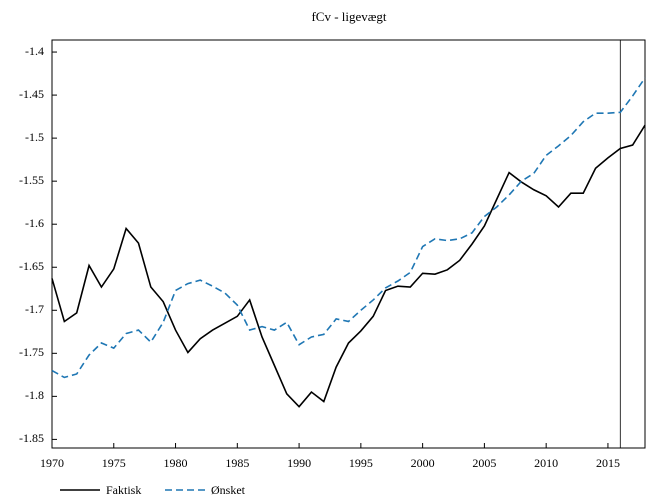 Image resolution: width=649 pixels, height=501 pixels. I want to click on x-tick-label: 1980, so click(176, 463).